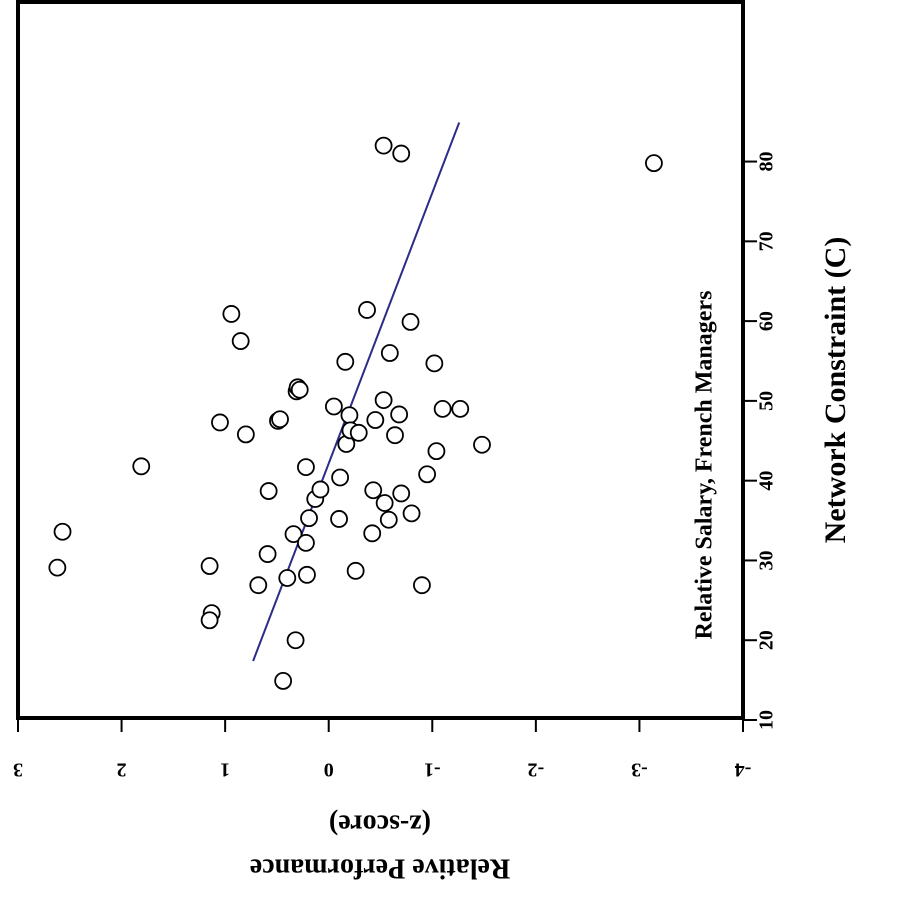 The width and height of the screenshot is (906, 899). Describe the element at coordinates (767, 720) in the screenshot. I see `x-tick-label: 10` at that location.